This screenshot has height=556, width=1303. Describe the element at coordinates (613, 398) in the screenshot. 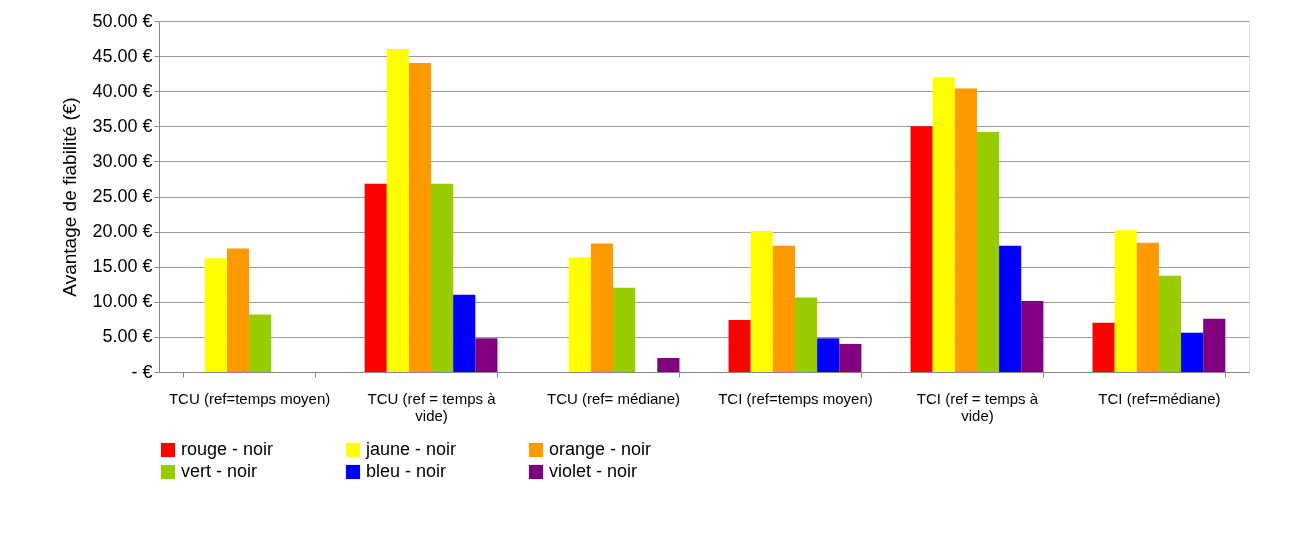

I see `x-tick-label: TCU (ref= médiane)` at that location.